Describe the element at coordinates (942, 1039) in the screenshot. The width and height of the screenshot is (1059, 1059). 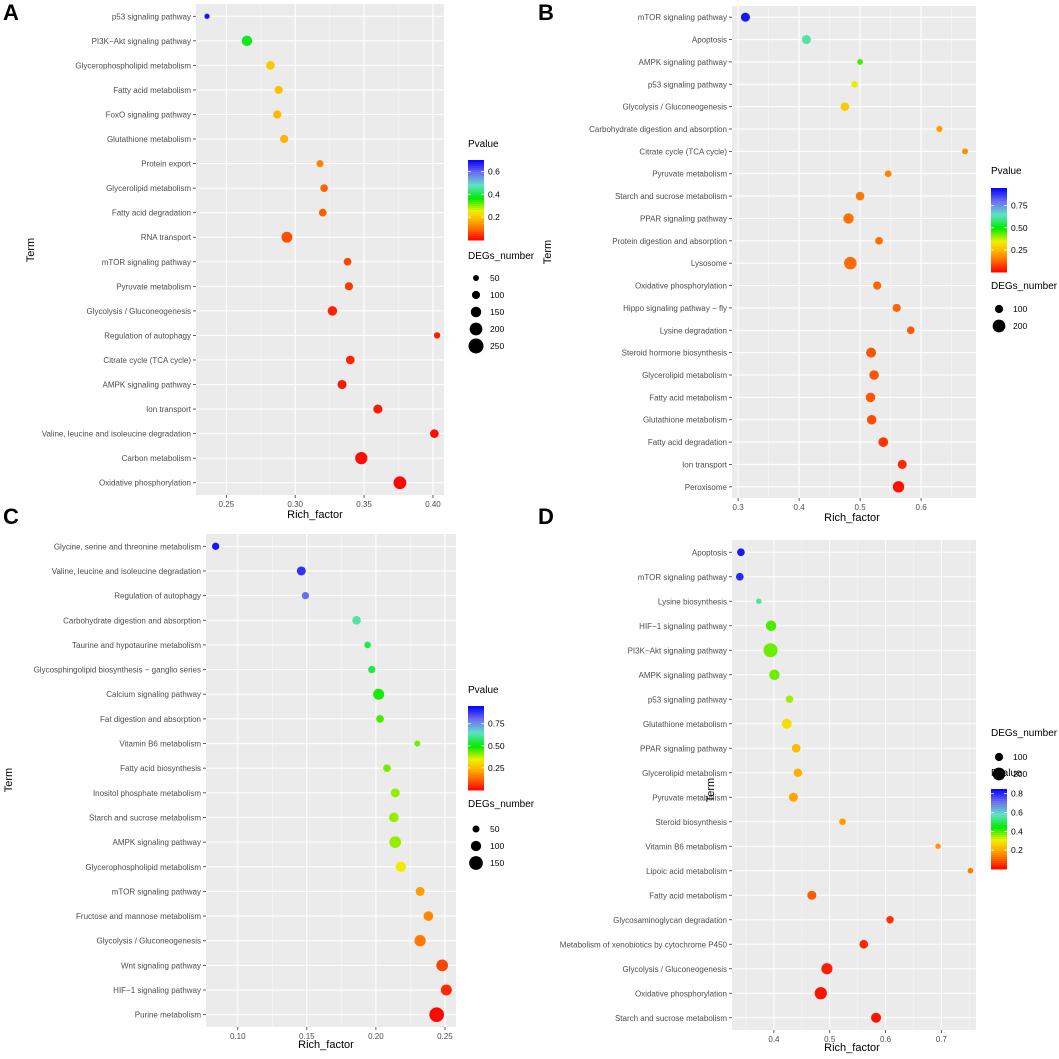
I see `x-tick-label: 0.7` at that location.